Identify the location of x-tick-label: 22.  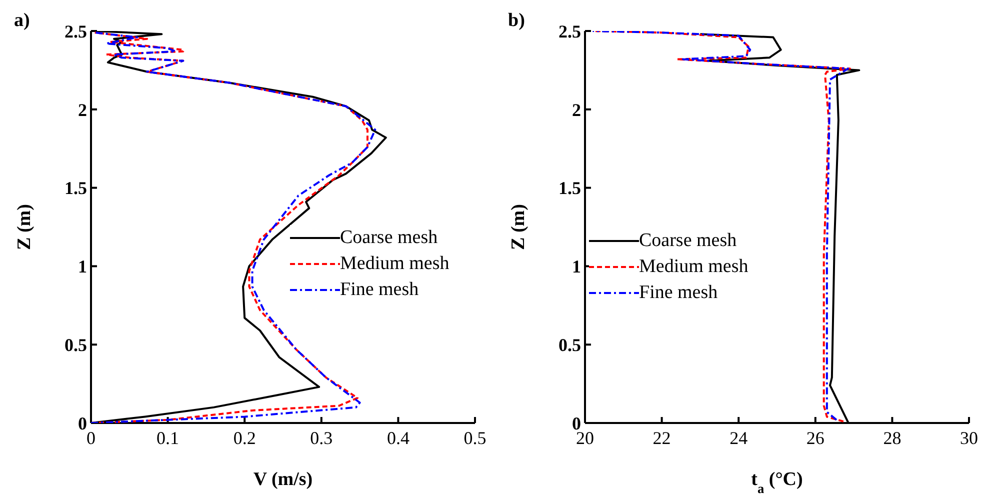
(661, 438).